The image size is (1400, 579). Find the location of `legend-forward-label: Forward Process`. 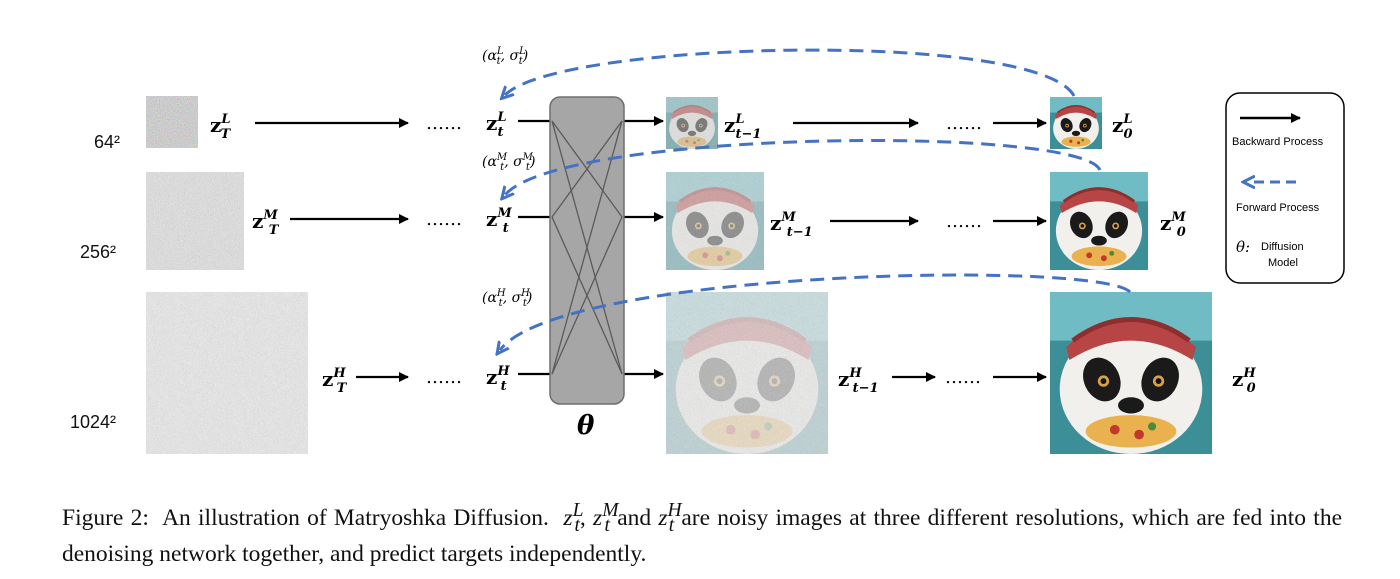

legend-forward-label: Forward Process is located at coordinates (1278, 208).